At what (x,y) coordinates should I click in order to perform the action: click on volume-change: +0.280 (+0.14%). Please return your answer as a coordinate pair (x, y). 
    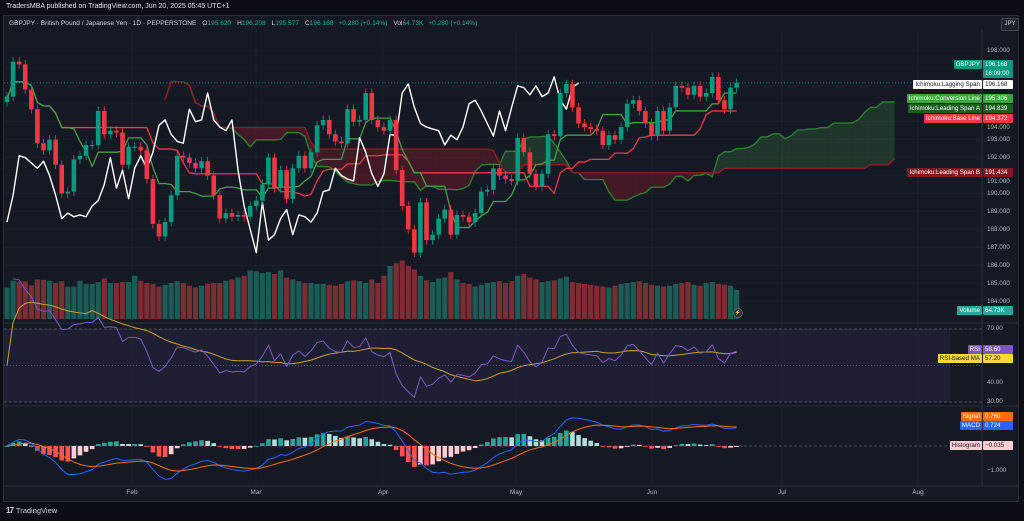
    Looking at the image, I should click on (453, 23).